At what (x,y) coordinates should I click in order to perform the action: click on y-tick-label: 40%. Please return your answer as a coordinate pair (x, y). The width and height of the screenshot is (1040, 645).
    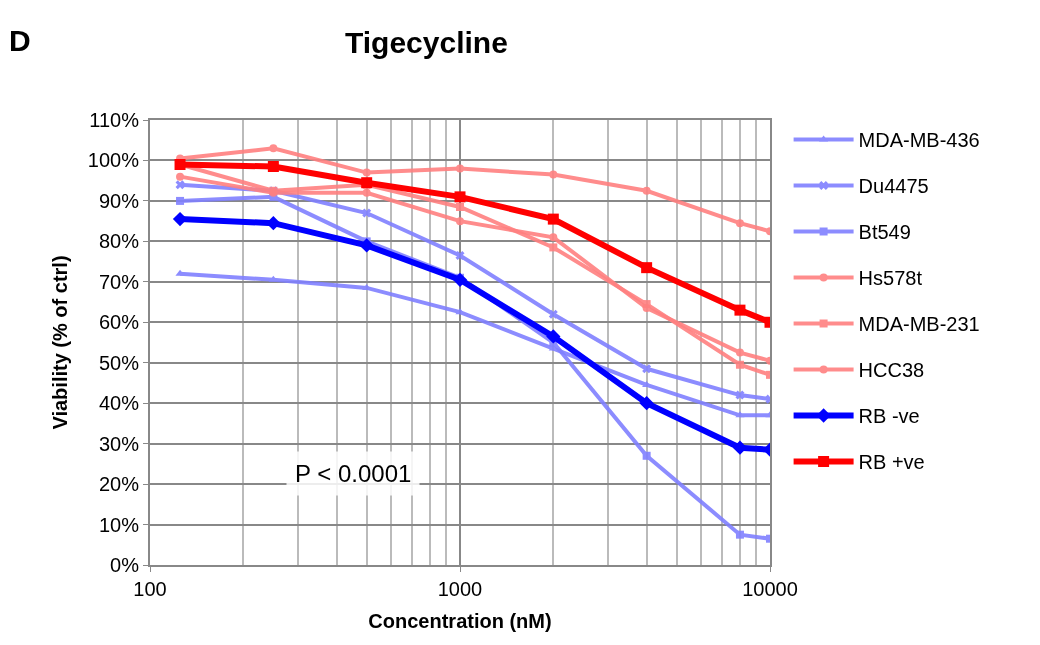
    Looking at the image, I should click on (119, 403).